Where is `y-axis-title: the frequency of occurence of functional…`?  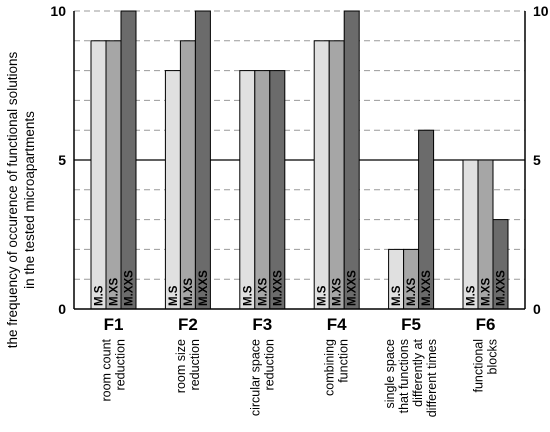 y-axis-title: the frequency of occurence of functional… is located at coordinates (12, 200).